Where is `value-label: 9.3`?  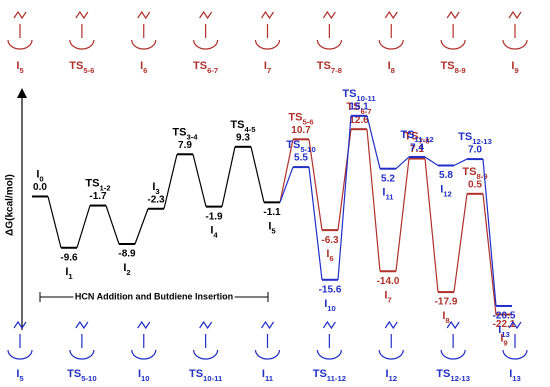 value-label: 9.3 is located at coordinates (243, 137).